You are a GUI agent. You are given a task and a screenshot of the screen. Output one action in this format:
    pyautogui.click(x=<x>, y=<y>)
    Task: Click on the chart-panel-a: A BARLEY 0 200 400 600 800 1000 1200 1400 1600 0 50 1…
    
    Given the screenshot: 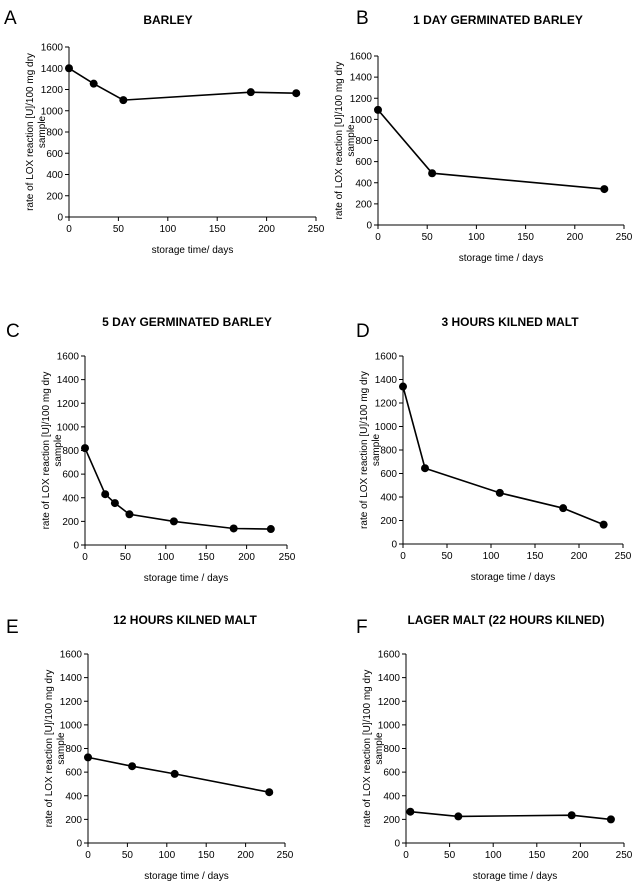 What is the action you would take?
    pyautogui.click(x=164, y=132)
    